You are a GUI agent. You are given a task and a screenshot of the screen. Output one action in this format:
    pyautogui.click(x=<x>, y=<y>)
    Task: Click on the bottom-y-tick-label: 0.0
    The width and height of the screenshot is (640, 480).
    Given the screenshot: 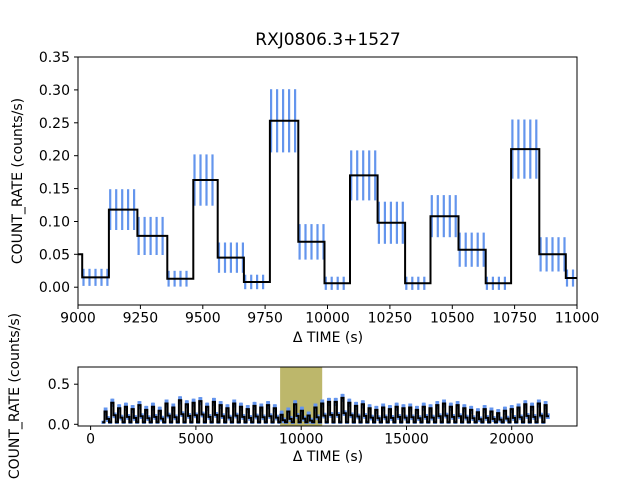 What is the action you would take?
    pyautogui.click(x=59, y=425)
    